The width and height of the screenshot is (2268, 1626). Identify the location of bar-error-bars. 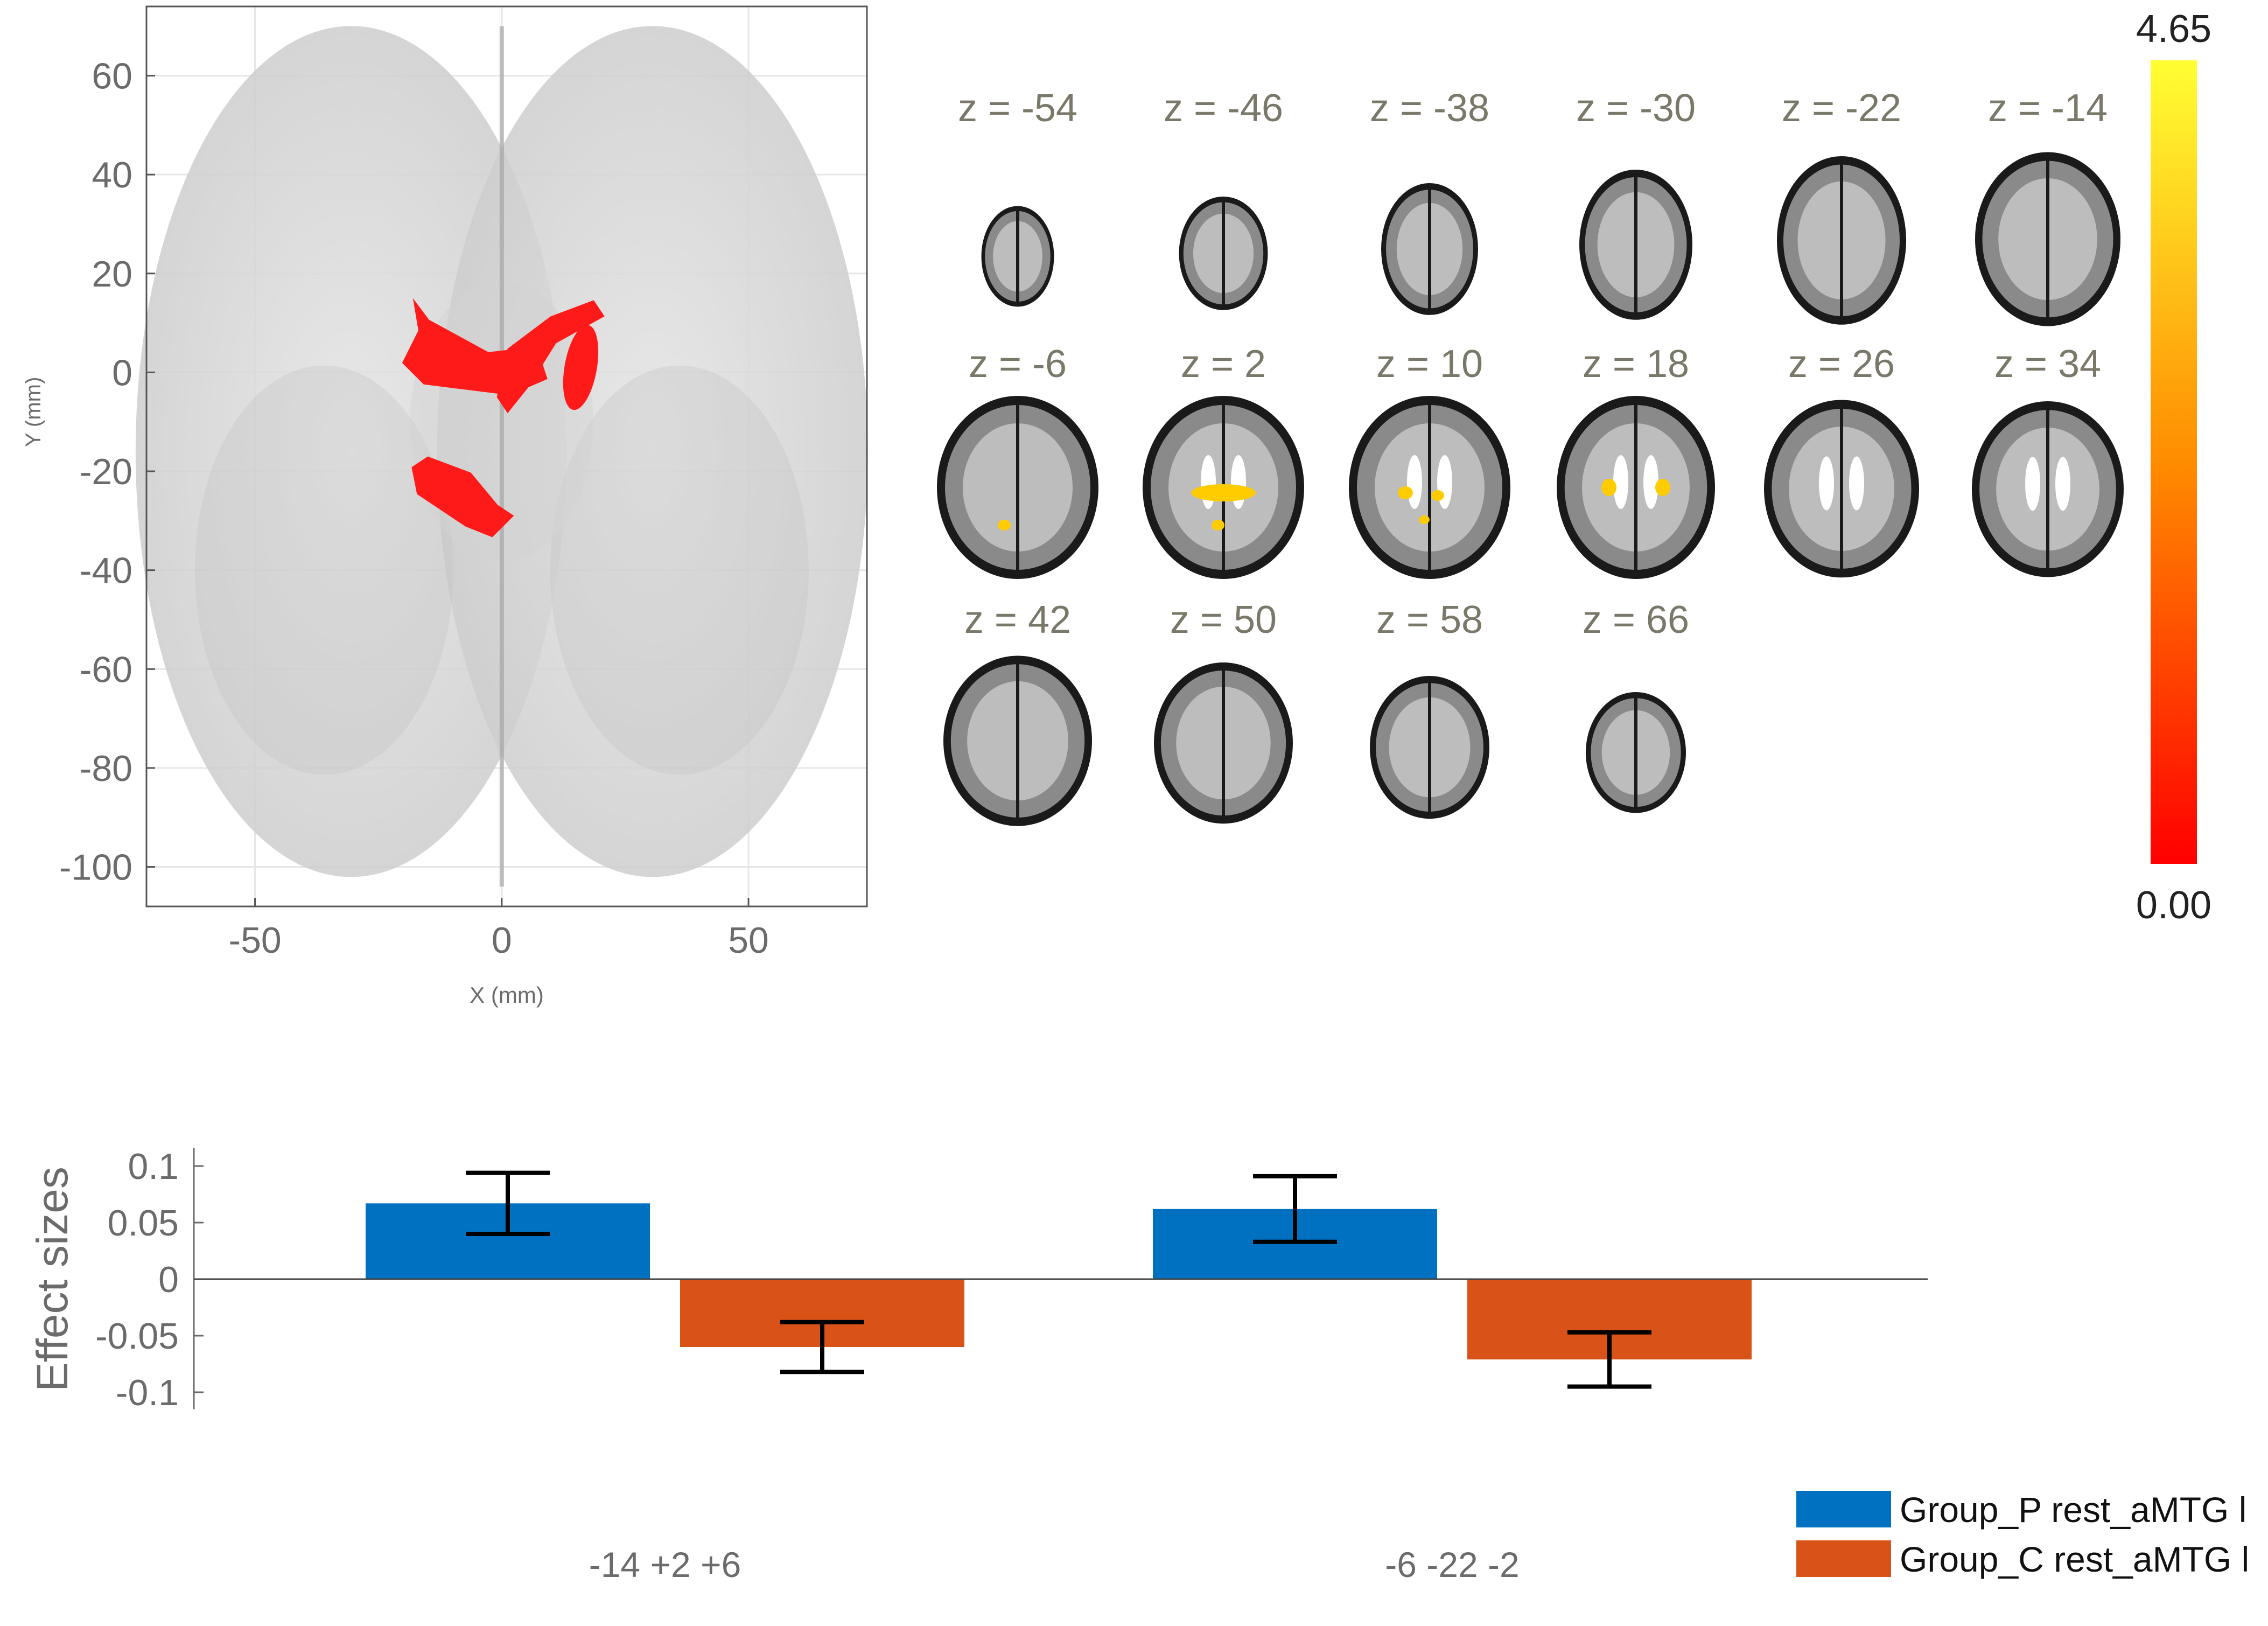
(1058, 1279).